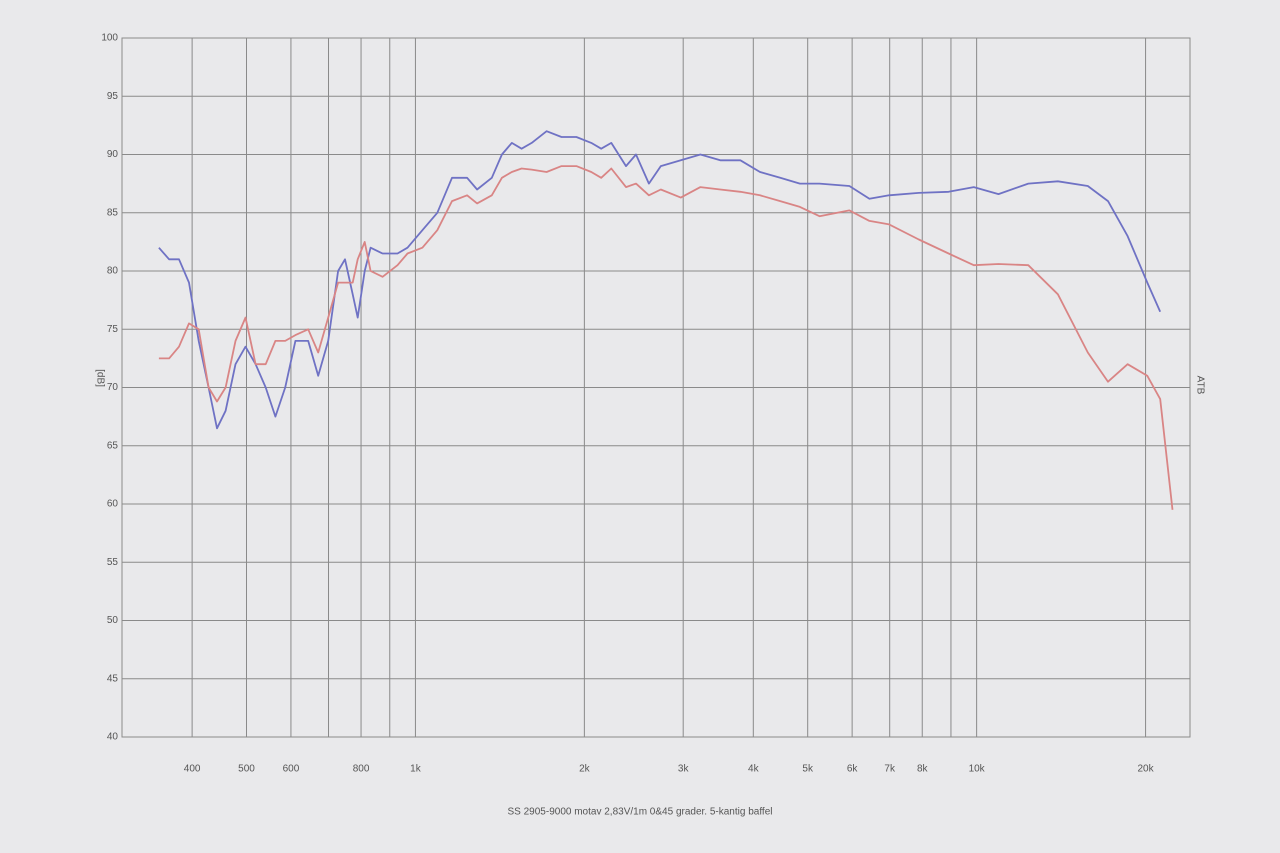 The image size is (1280, 853). I want to click on x-tick-label: 1k, so click(416, 769).